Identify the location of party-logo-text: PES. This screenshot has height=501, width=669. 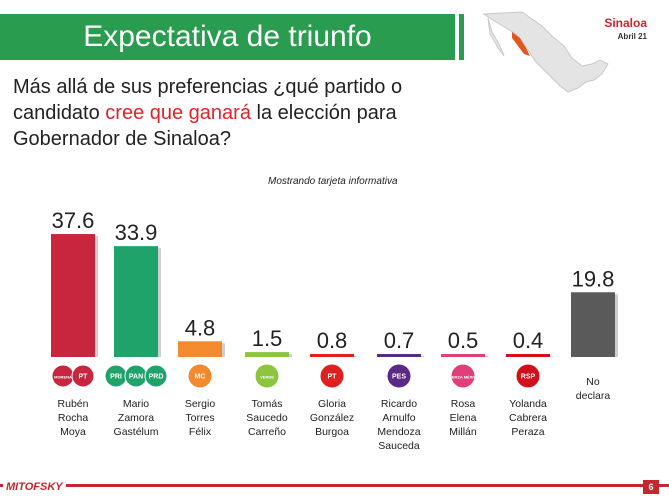
(399, 377).